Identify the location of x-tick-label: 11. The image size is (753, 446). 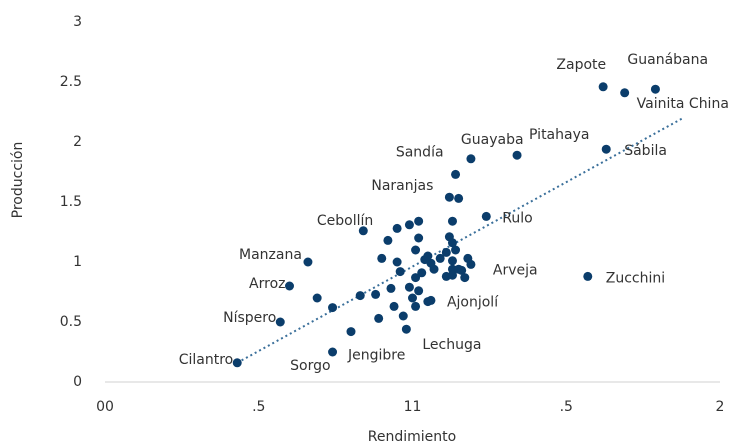
(413, 407).